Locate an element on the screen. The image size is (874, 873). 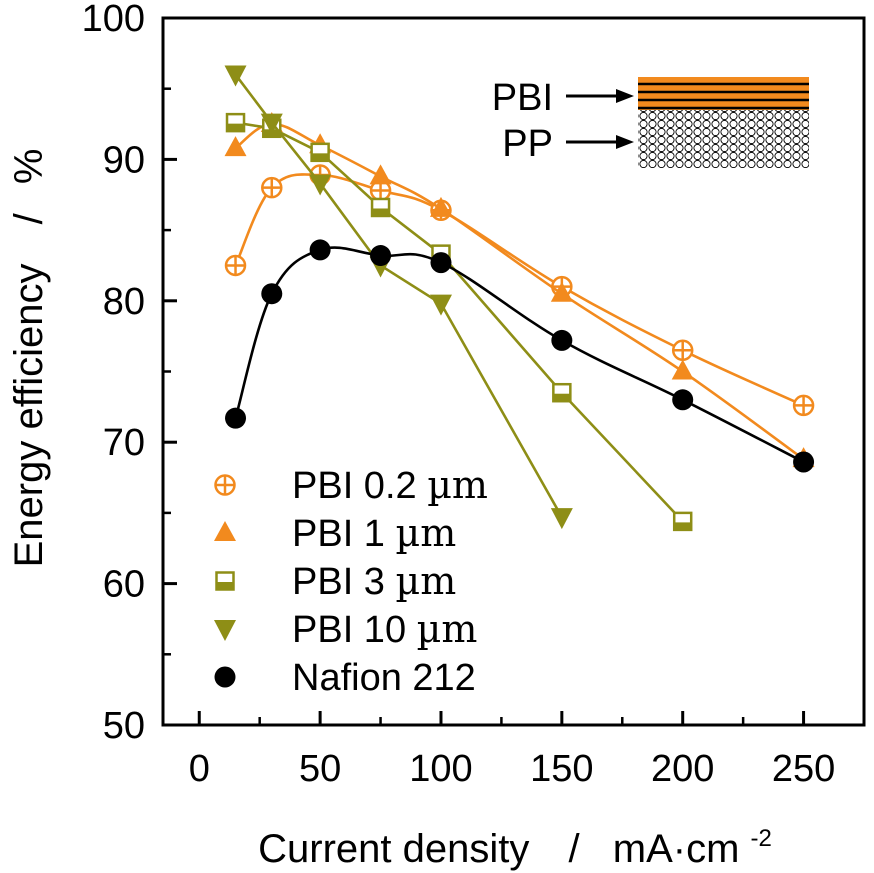
legend-label: PBI 3 µm is located at coordinates (374, 581).